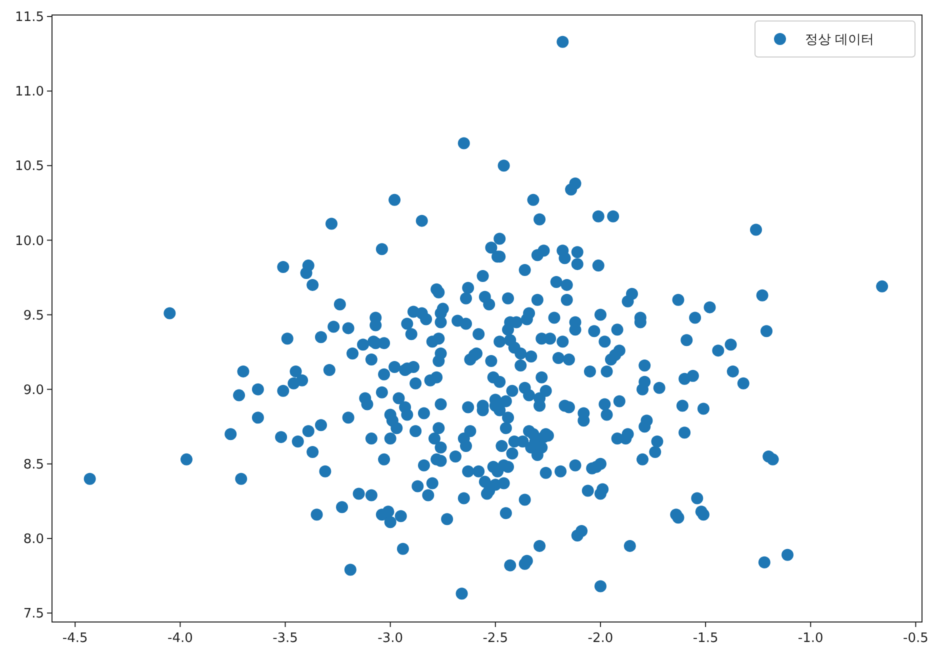 Image resolution: width=946 pixels, height=658 pixels. What do you see at coordinates (811, 638) in the screenshot?
I see `x-tick-label: -1.0` at bounding box center [811, 638].